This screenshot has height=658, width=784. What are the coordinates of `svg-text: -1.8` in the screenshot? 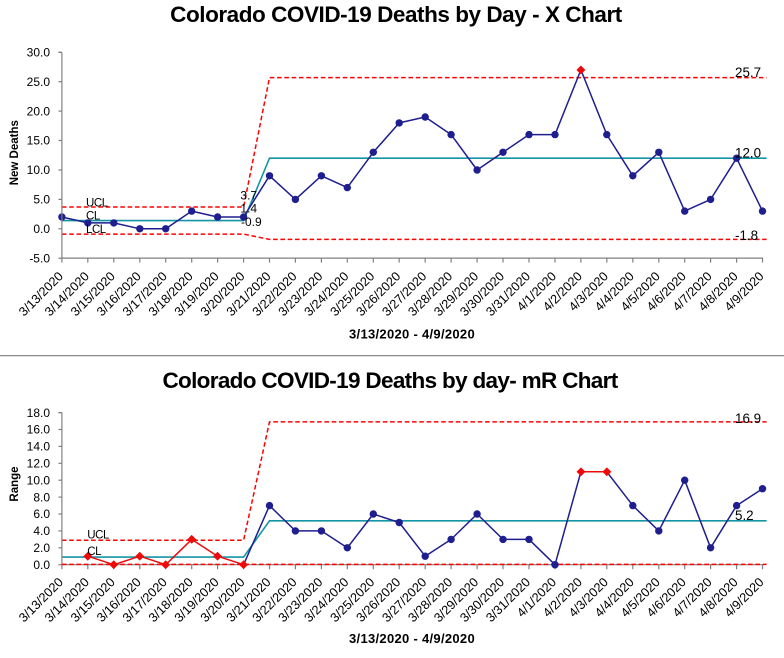 It's located at (746, 235).